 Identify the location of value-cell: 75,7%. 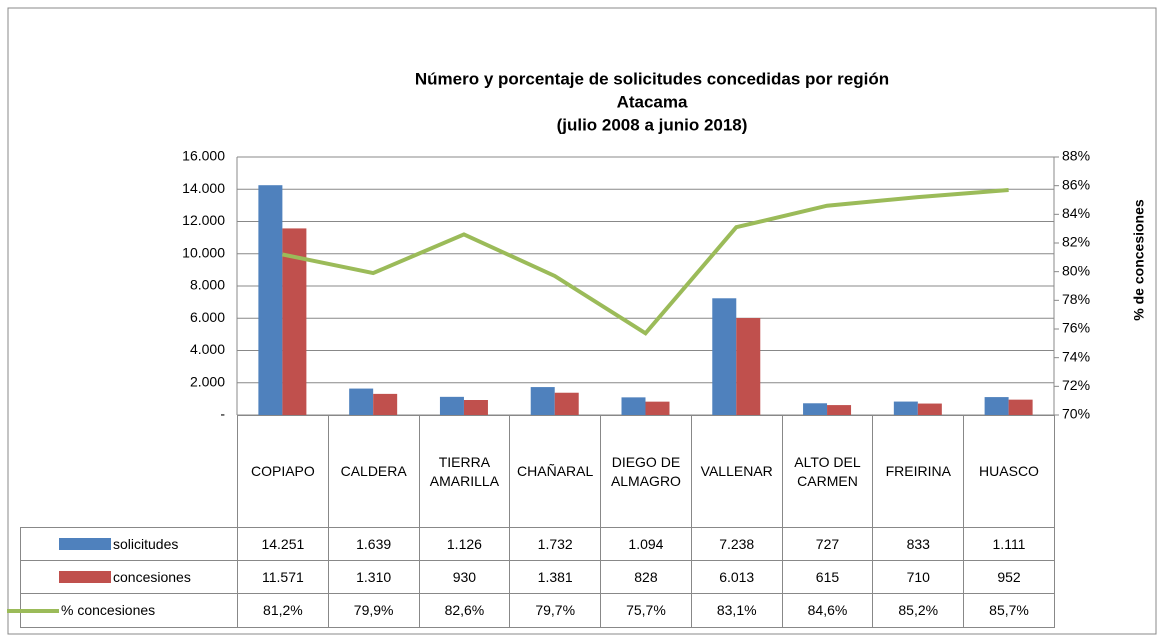
(646, 610).